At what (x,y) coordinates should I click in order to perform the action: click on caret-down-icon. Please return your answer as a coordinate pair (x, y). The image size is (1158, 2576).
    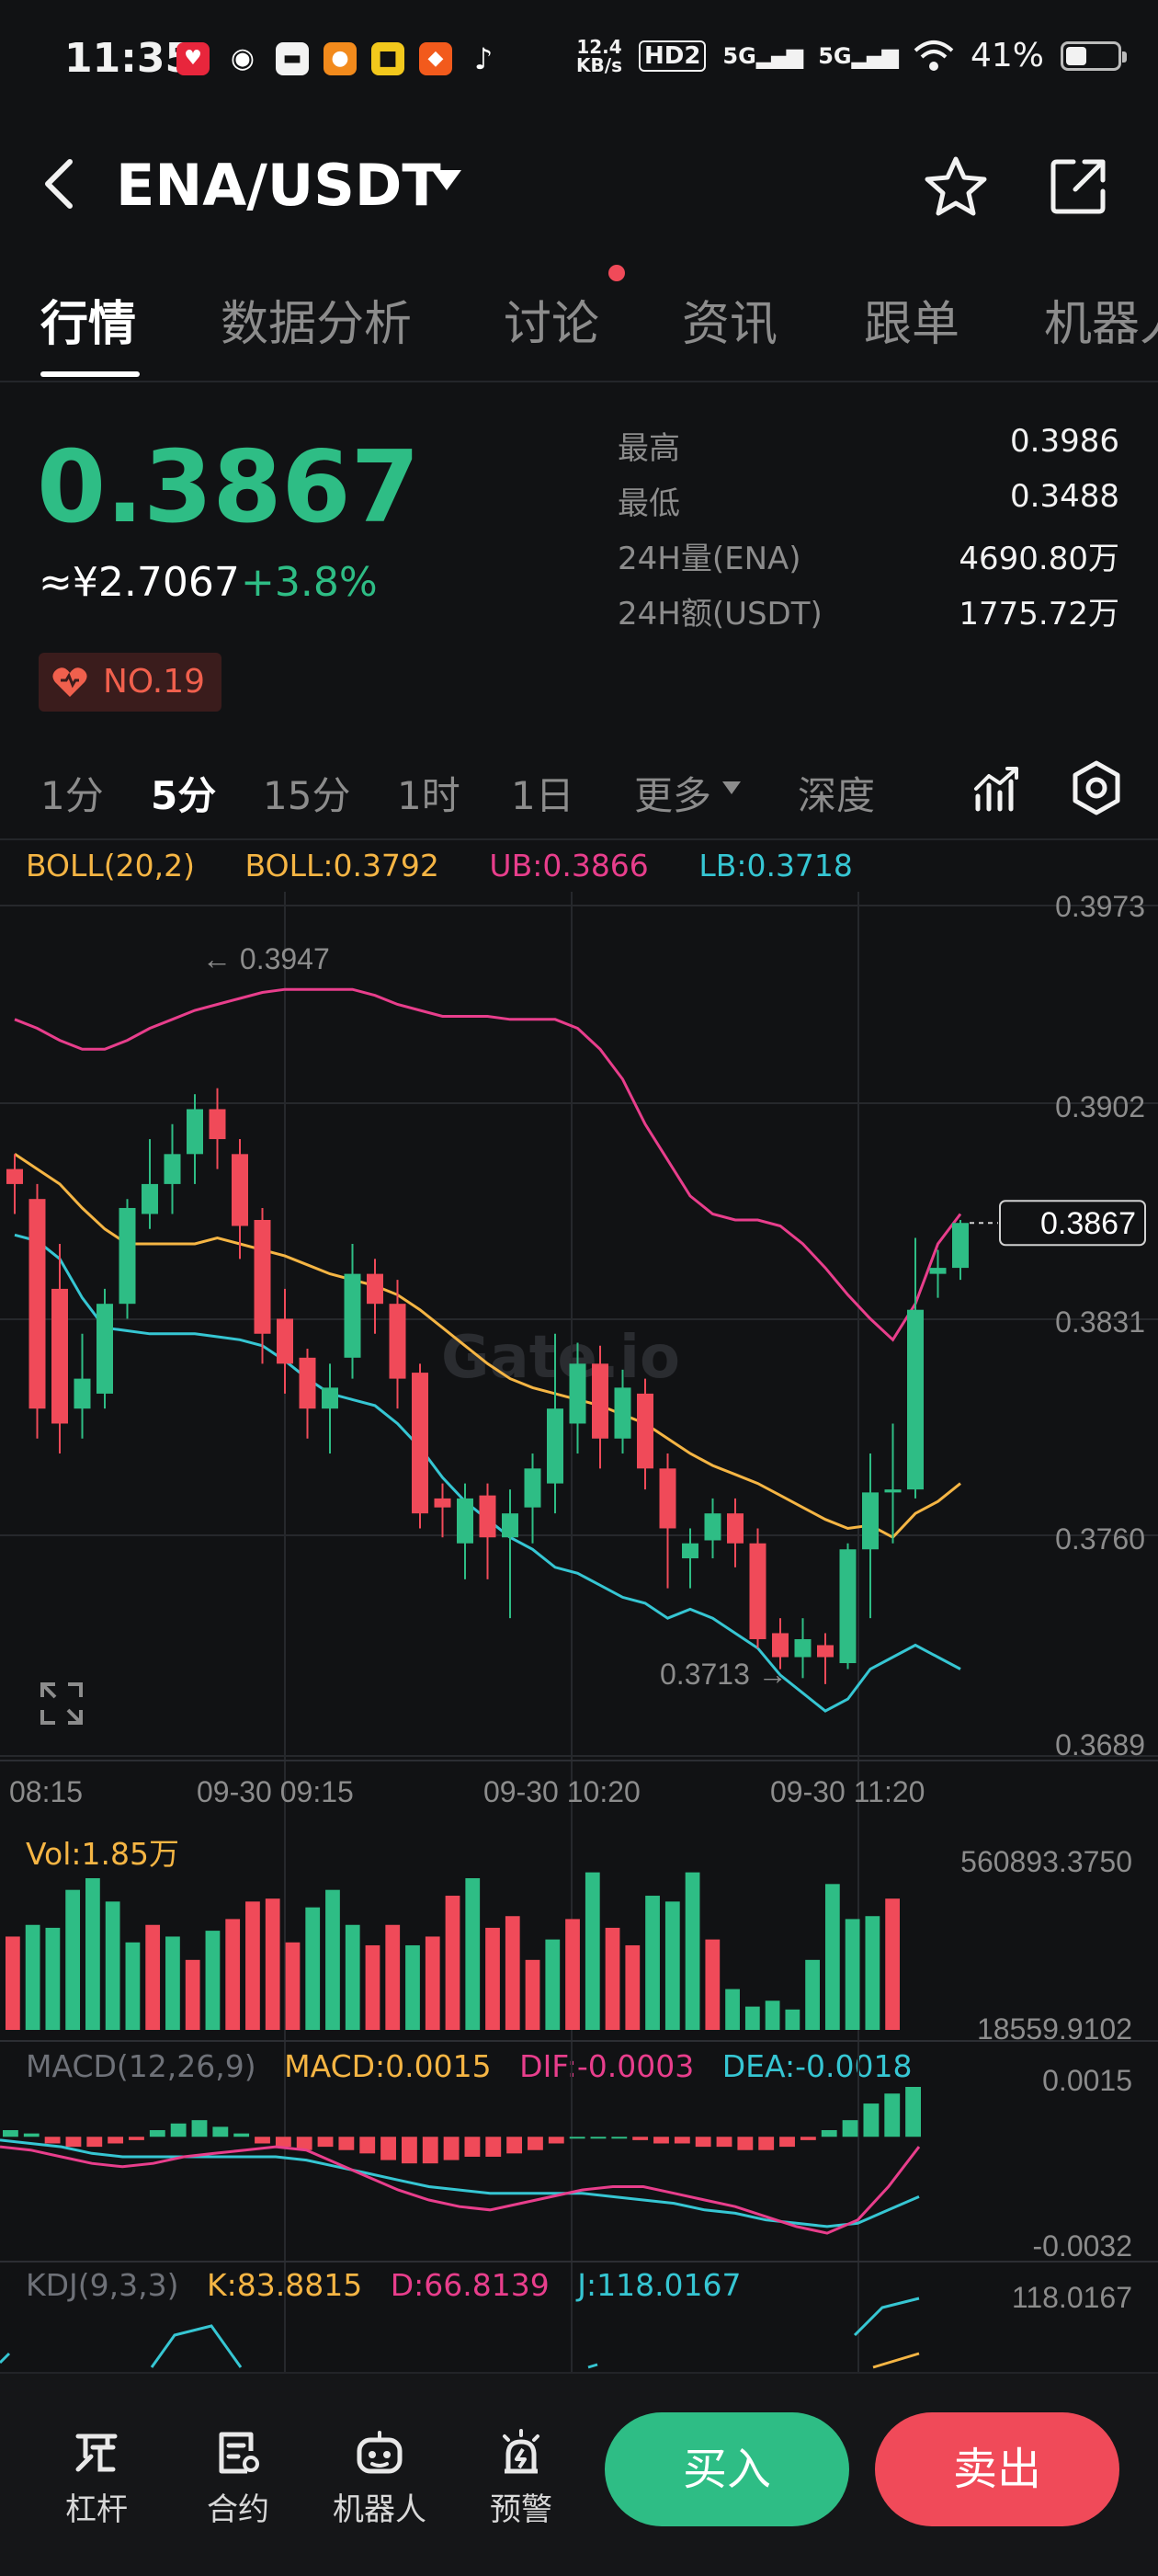
    Looking at the image, I should click on (731, 787).